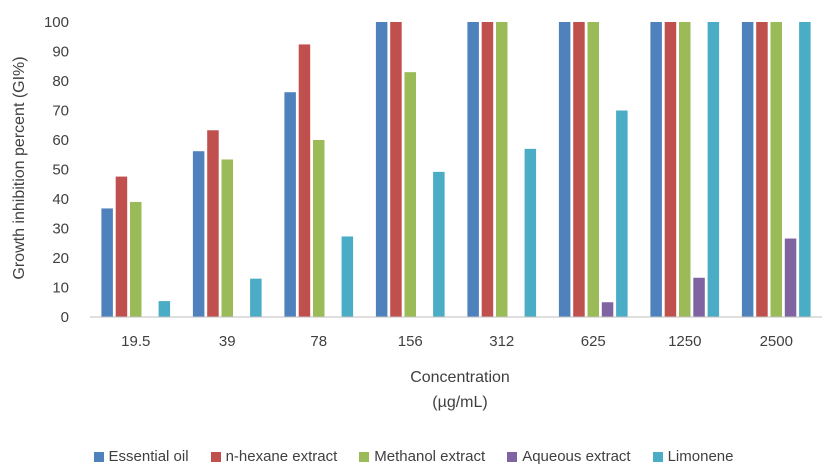 The height and width of the screenshot is (465, 827). I want to click on y-tick-label: 100, so click(56, 22).